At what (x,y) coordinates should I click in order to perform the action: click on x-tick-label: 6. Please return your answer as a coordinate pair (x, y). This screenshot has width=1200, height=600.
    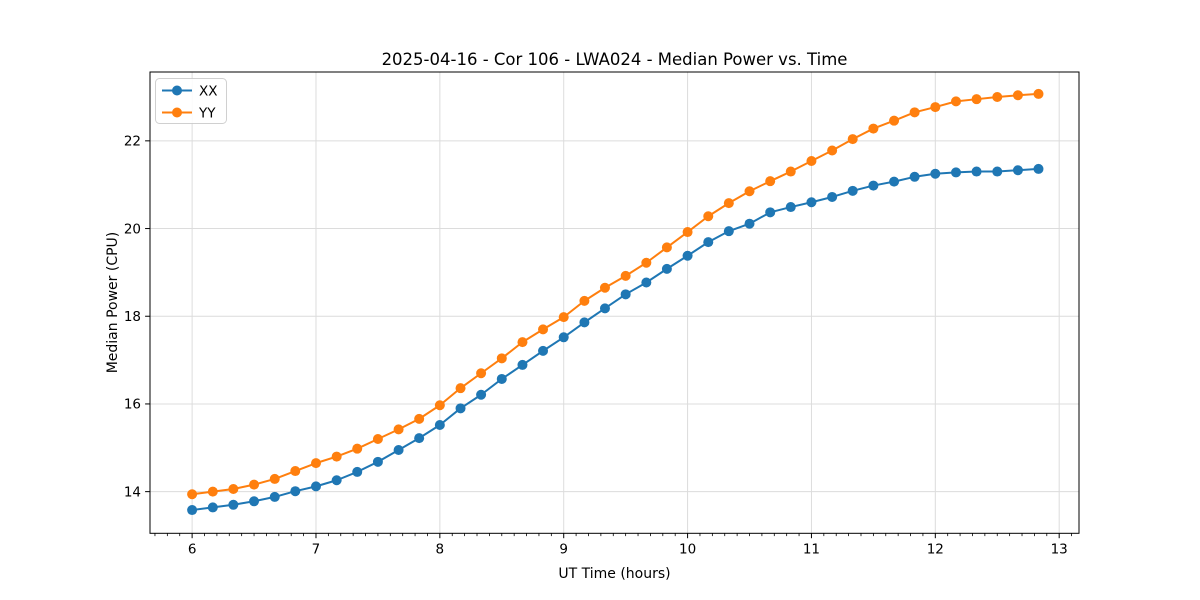
    Looking at the image, I should click on (192, 549).